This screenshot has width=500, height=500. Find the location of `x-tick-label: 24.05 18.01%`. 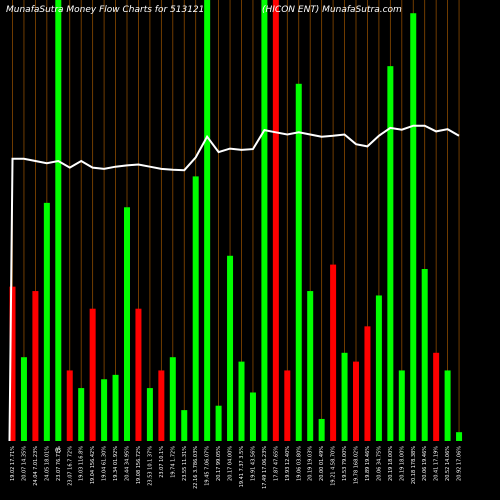

x-tick-label: 24.05 18.01% is located at coordinates (47, 463).